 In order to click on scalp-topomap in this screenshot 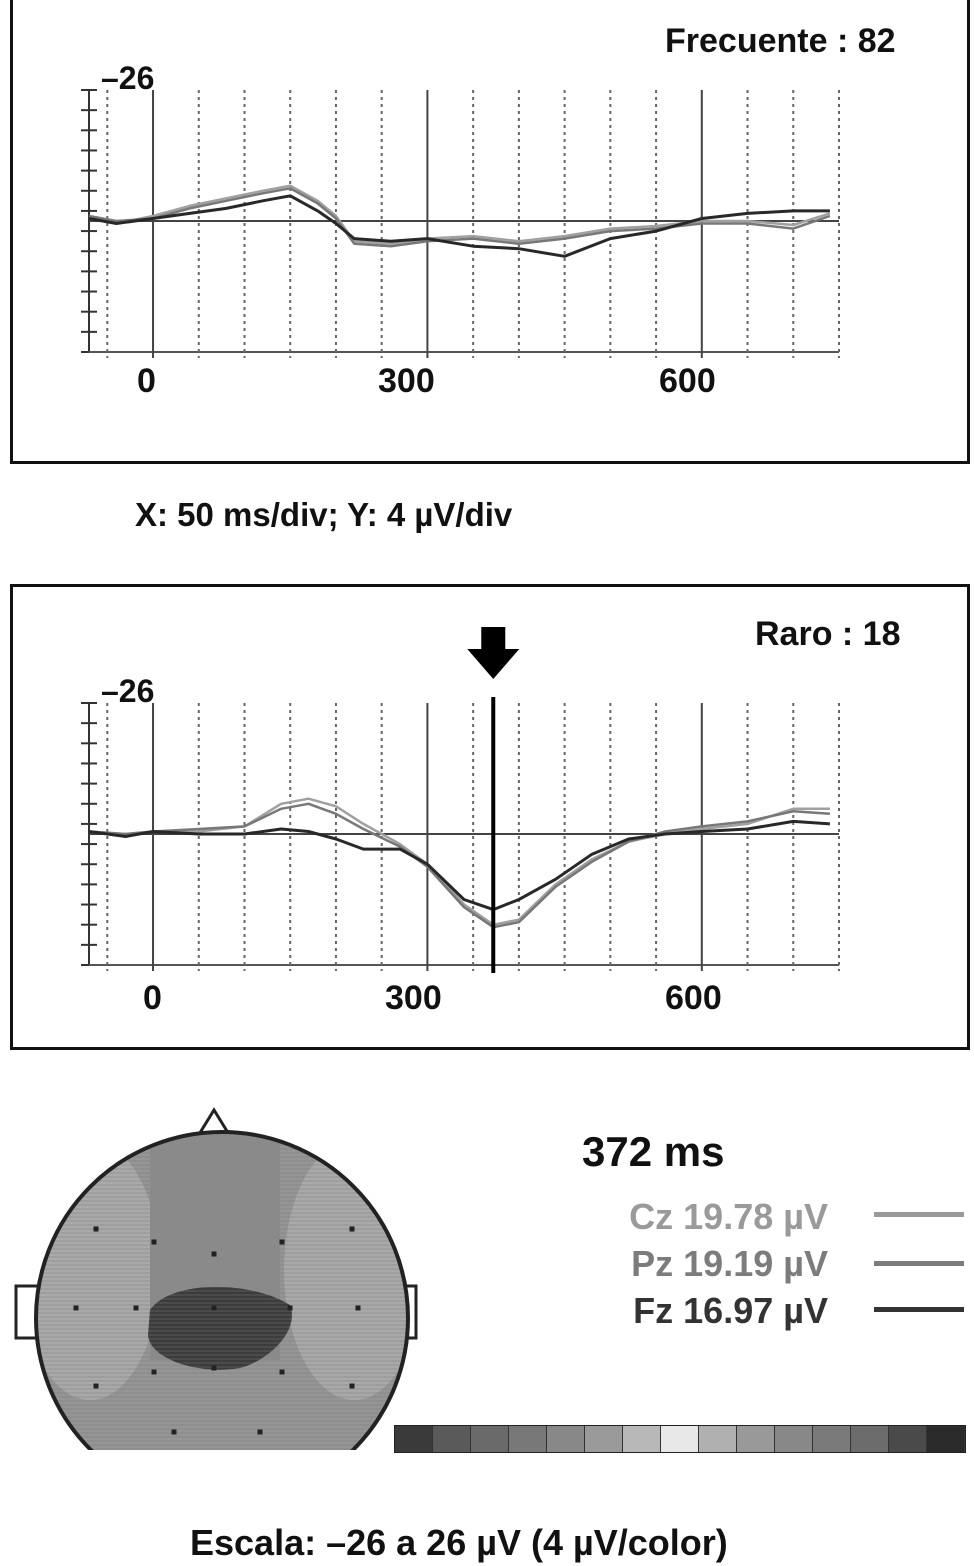, I will do `click(216, 1278)`.